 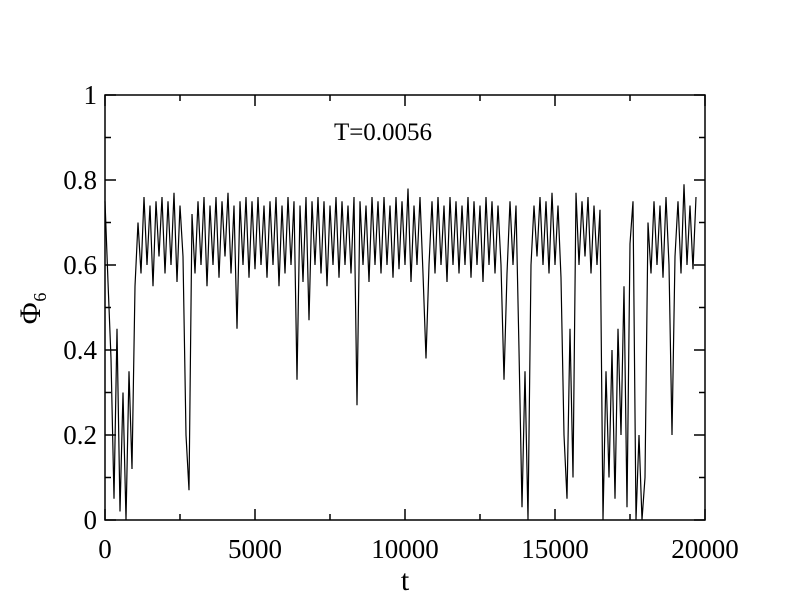 What do you see at coordinates (80, 435) in the screenshot?
I see `y-tick-label: 0.2` at bounding box center [80, 435].